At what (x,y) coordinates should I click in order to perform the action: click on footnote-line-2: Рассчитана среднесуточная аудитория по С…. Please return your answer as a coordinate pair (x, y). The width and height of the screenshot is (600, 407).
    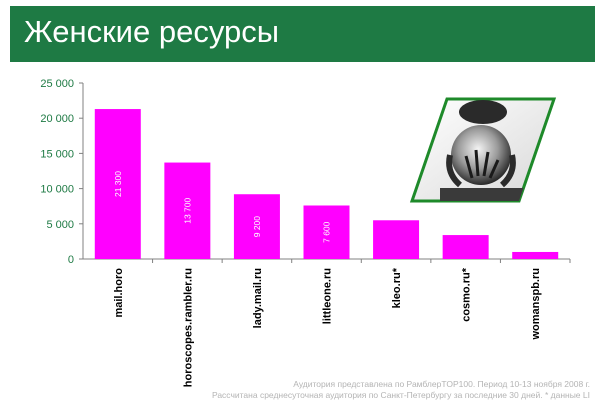
    Looking at the image, I should click on (400, 395).